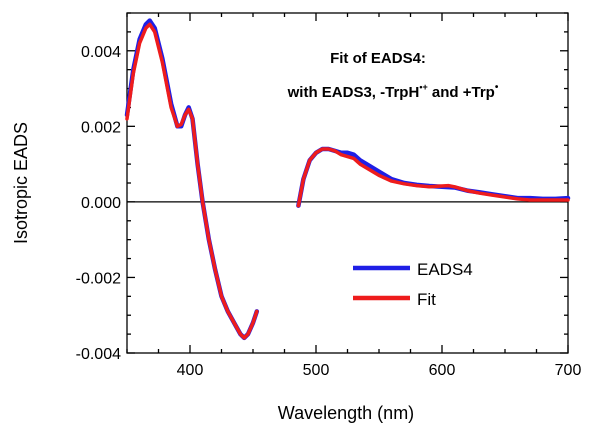 The height and width of the screenshot is (429, 589). What do you see at coordinates (190, 370) in the screenshot?
I see `x-tick-label: 400` at bounding box center [190, 370].